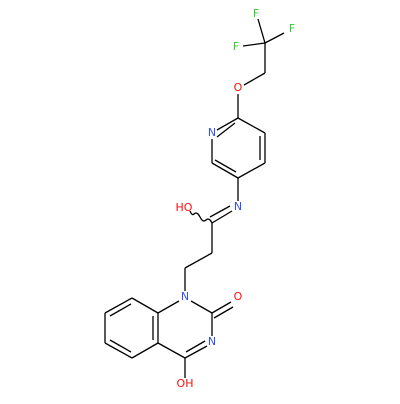 This screenshot has height=404, width=400. What do you see at coordinates (185, 383) in the screenshot?
I see `atom-label: OH` at bounding box center [185, 383].